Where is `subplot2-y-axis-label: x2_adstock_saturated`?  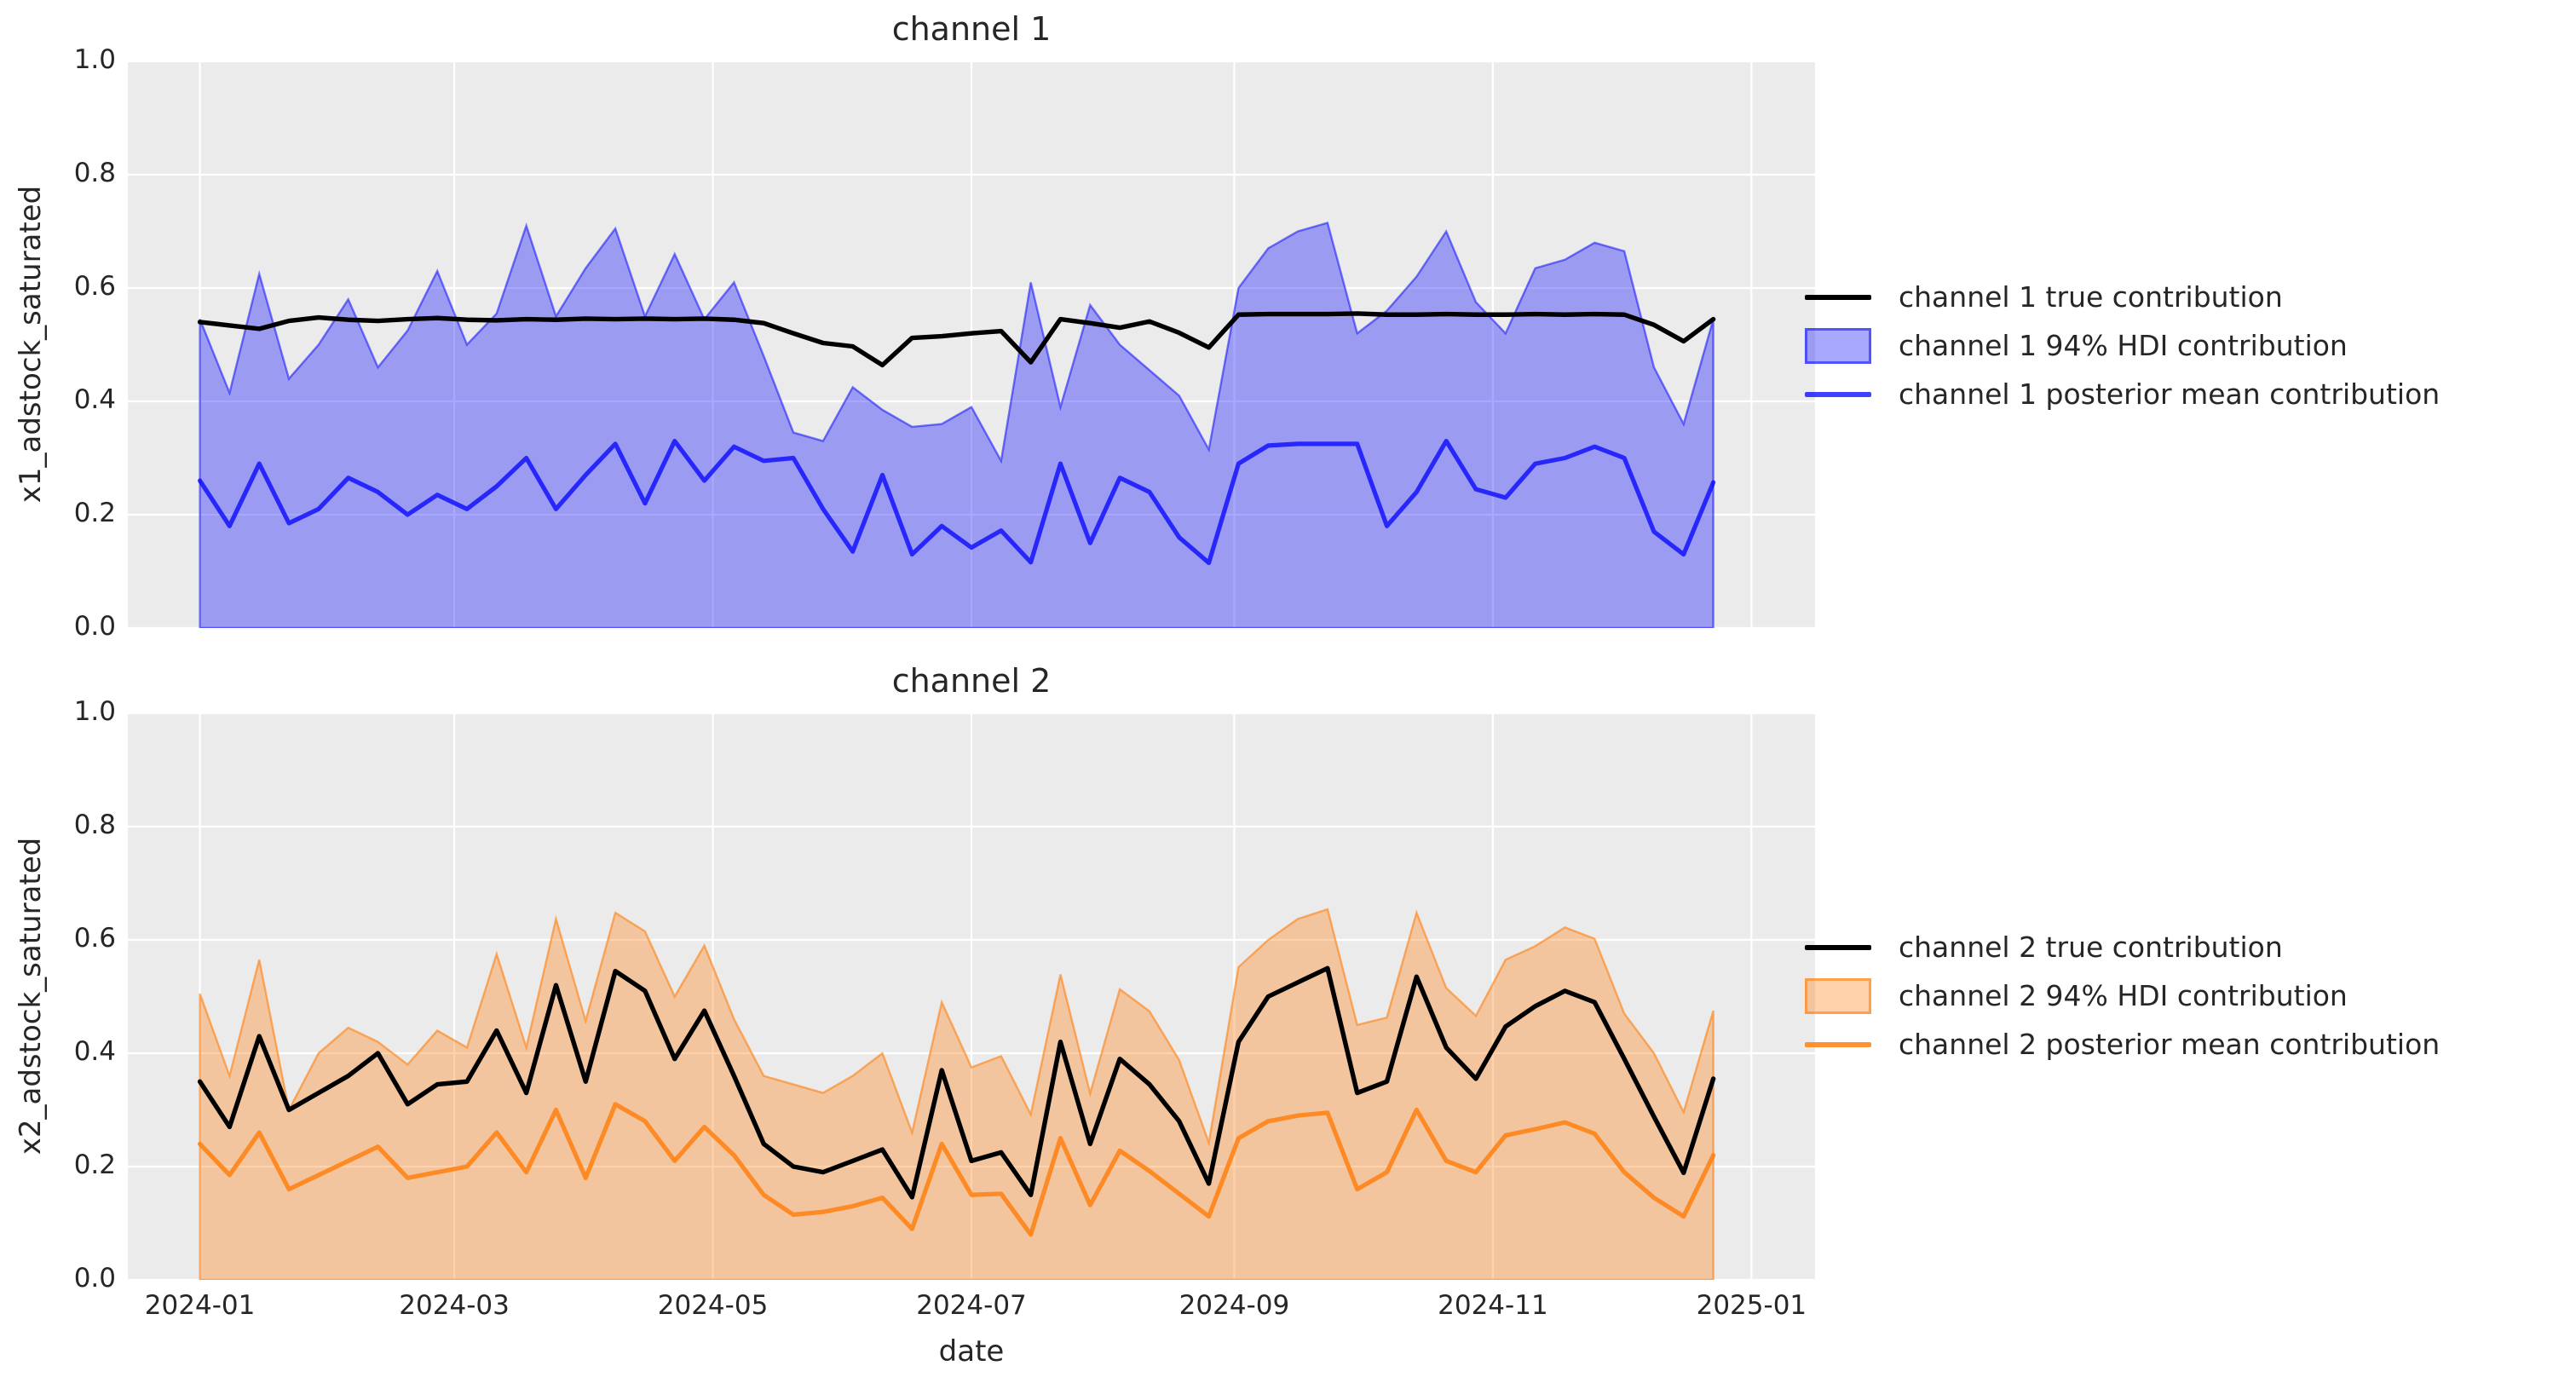 subplot2-y-axis-label: x2_adstock_saturated is located at coordinates (31, 996).